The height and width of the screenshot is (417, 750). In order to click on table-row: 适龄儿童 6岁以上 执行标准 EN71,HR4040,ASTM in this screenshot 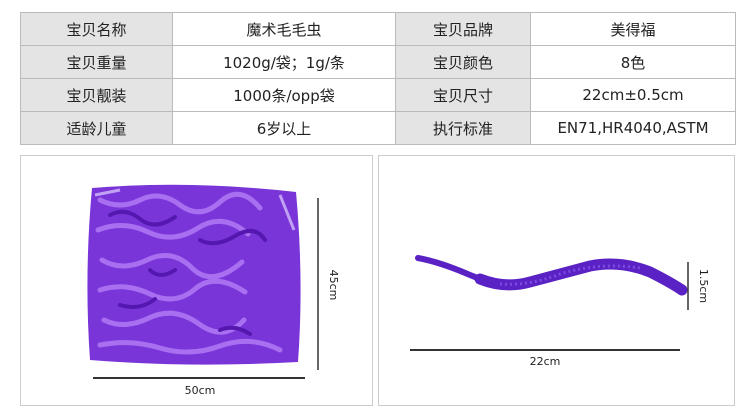, I will do `click(378, 128)`.